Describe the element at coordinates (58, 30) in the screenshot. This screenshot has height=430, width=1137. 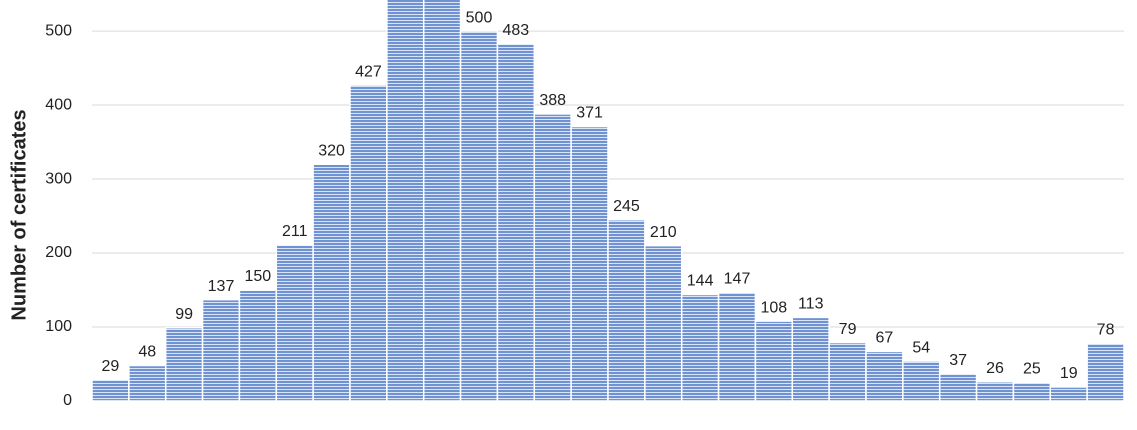
I see `y-tick-label: 500` at that location.